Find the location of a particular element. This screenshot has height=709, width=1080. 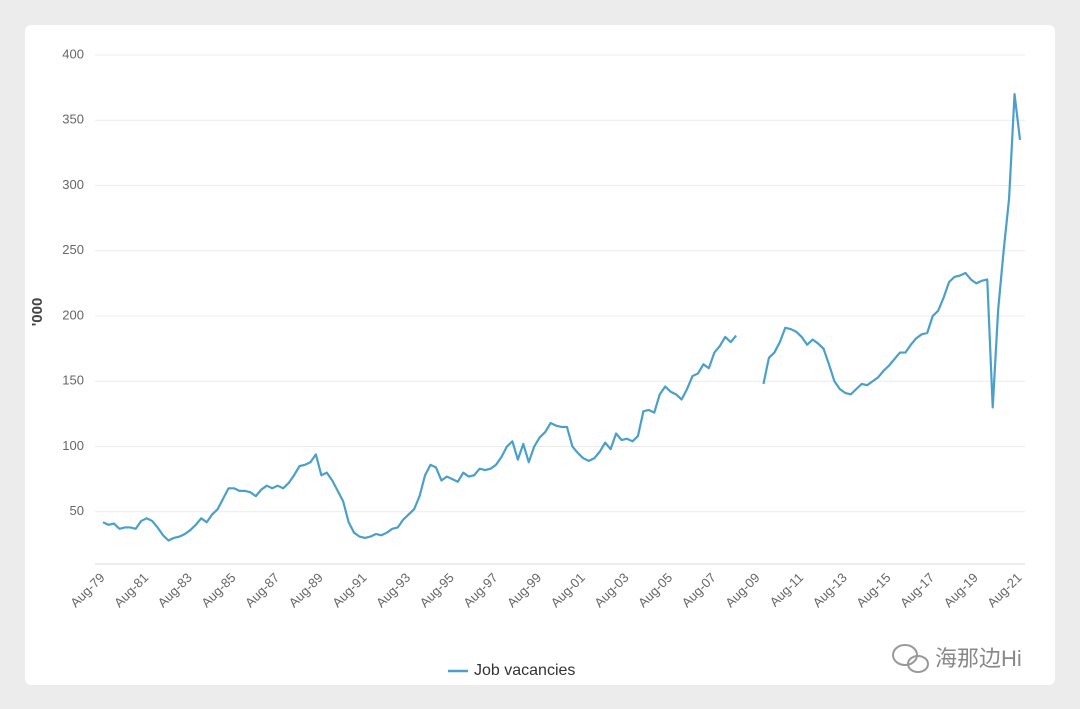

y-tick-label: 50 is located at coordinates (77, 510).